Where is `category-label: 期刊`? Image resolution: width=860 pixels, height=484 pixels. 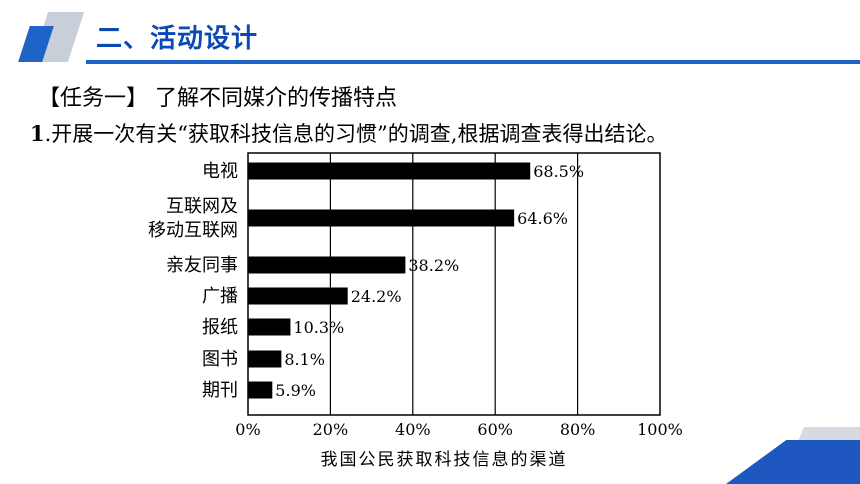
category-label: 期刊 is located at coordinates (220, 390).